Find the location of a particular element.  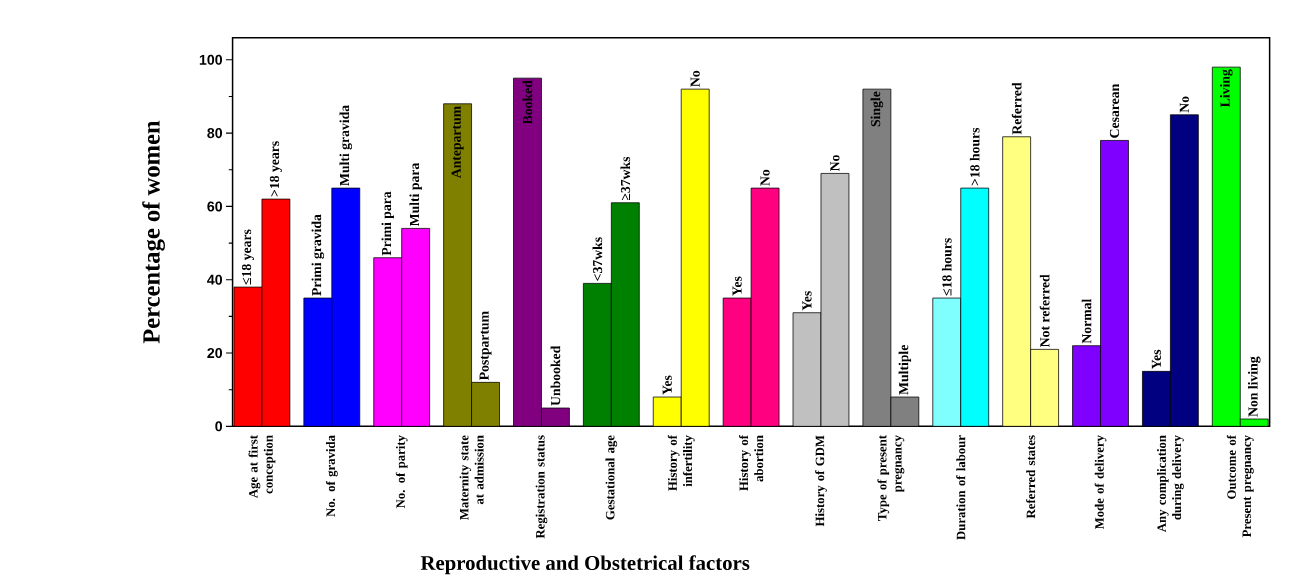

y-tick-label: 20 is located at coordinates (215, 353).